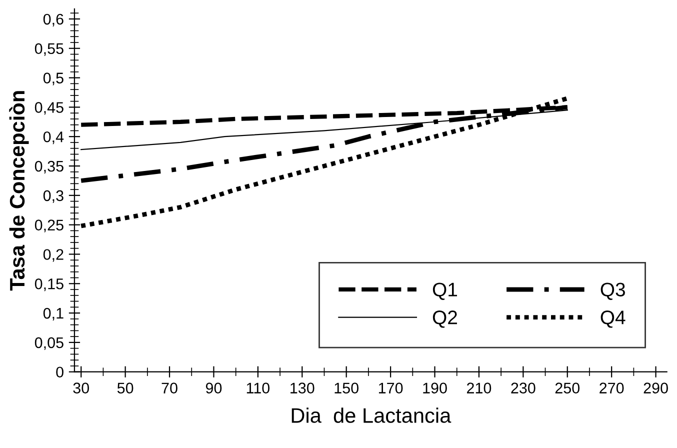 Image resolution: width=677 pixels, height=448 pixels. Describe the element at coordinates (435, 388) in the screenshot. I see `x-tick-label: 190` at that location.